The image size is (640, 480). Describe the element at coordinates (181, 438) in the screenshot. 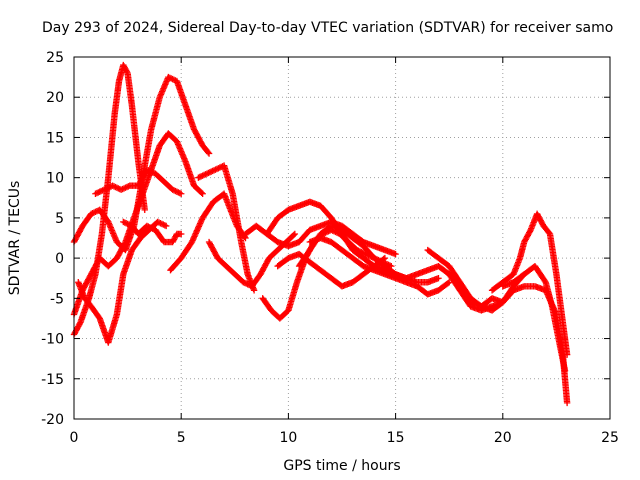

I see `x-tick-label: 5` at that location.